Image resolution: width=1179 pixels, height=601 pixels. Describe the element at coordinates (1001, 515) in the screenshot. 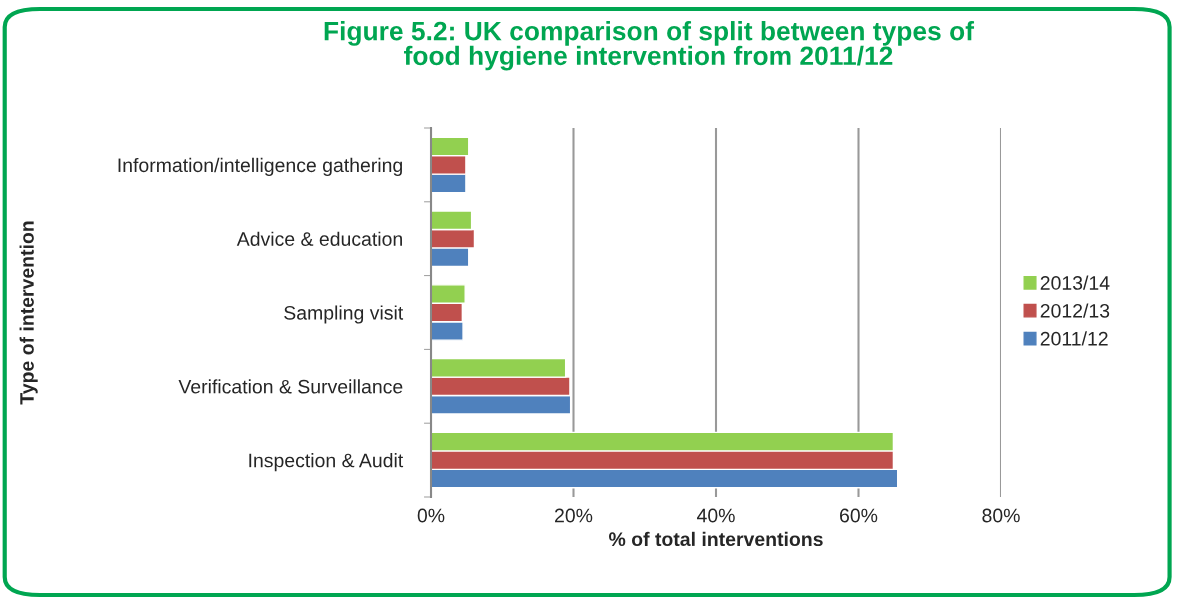

I see `x-tick-label: 80%` at that location.